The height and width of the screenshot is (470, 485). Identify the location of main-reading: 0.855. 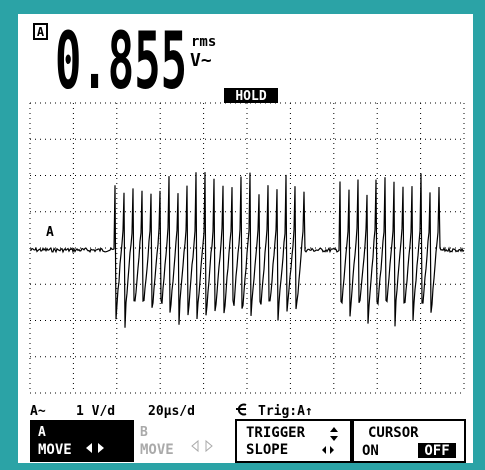
(121, 62).